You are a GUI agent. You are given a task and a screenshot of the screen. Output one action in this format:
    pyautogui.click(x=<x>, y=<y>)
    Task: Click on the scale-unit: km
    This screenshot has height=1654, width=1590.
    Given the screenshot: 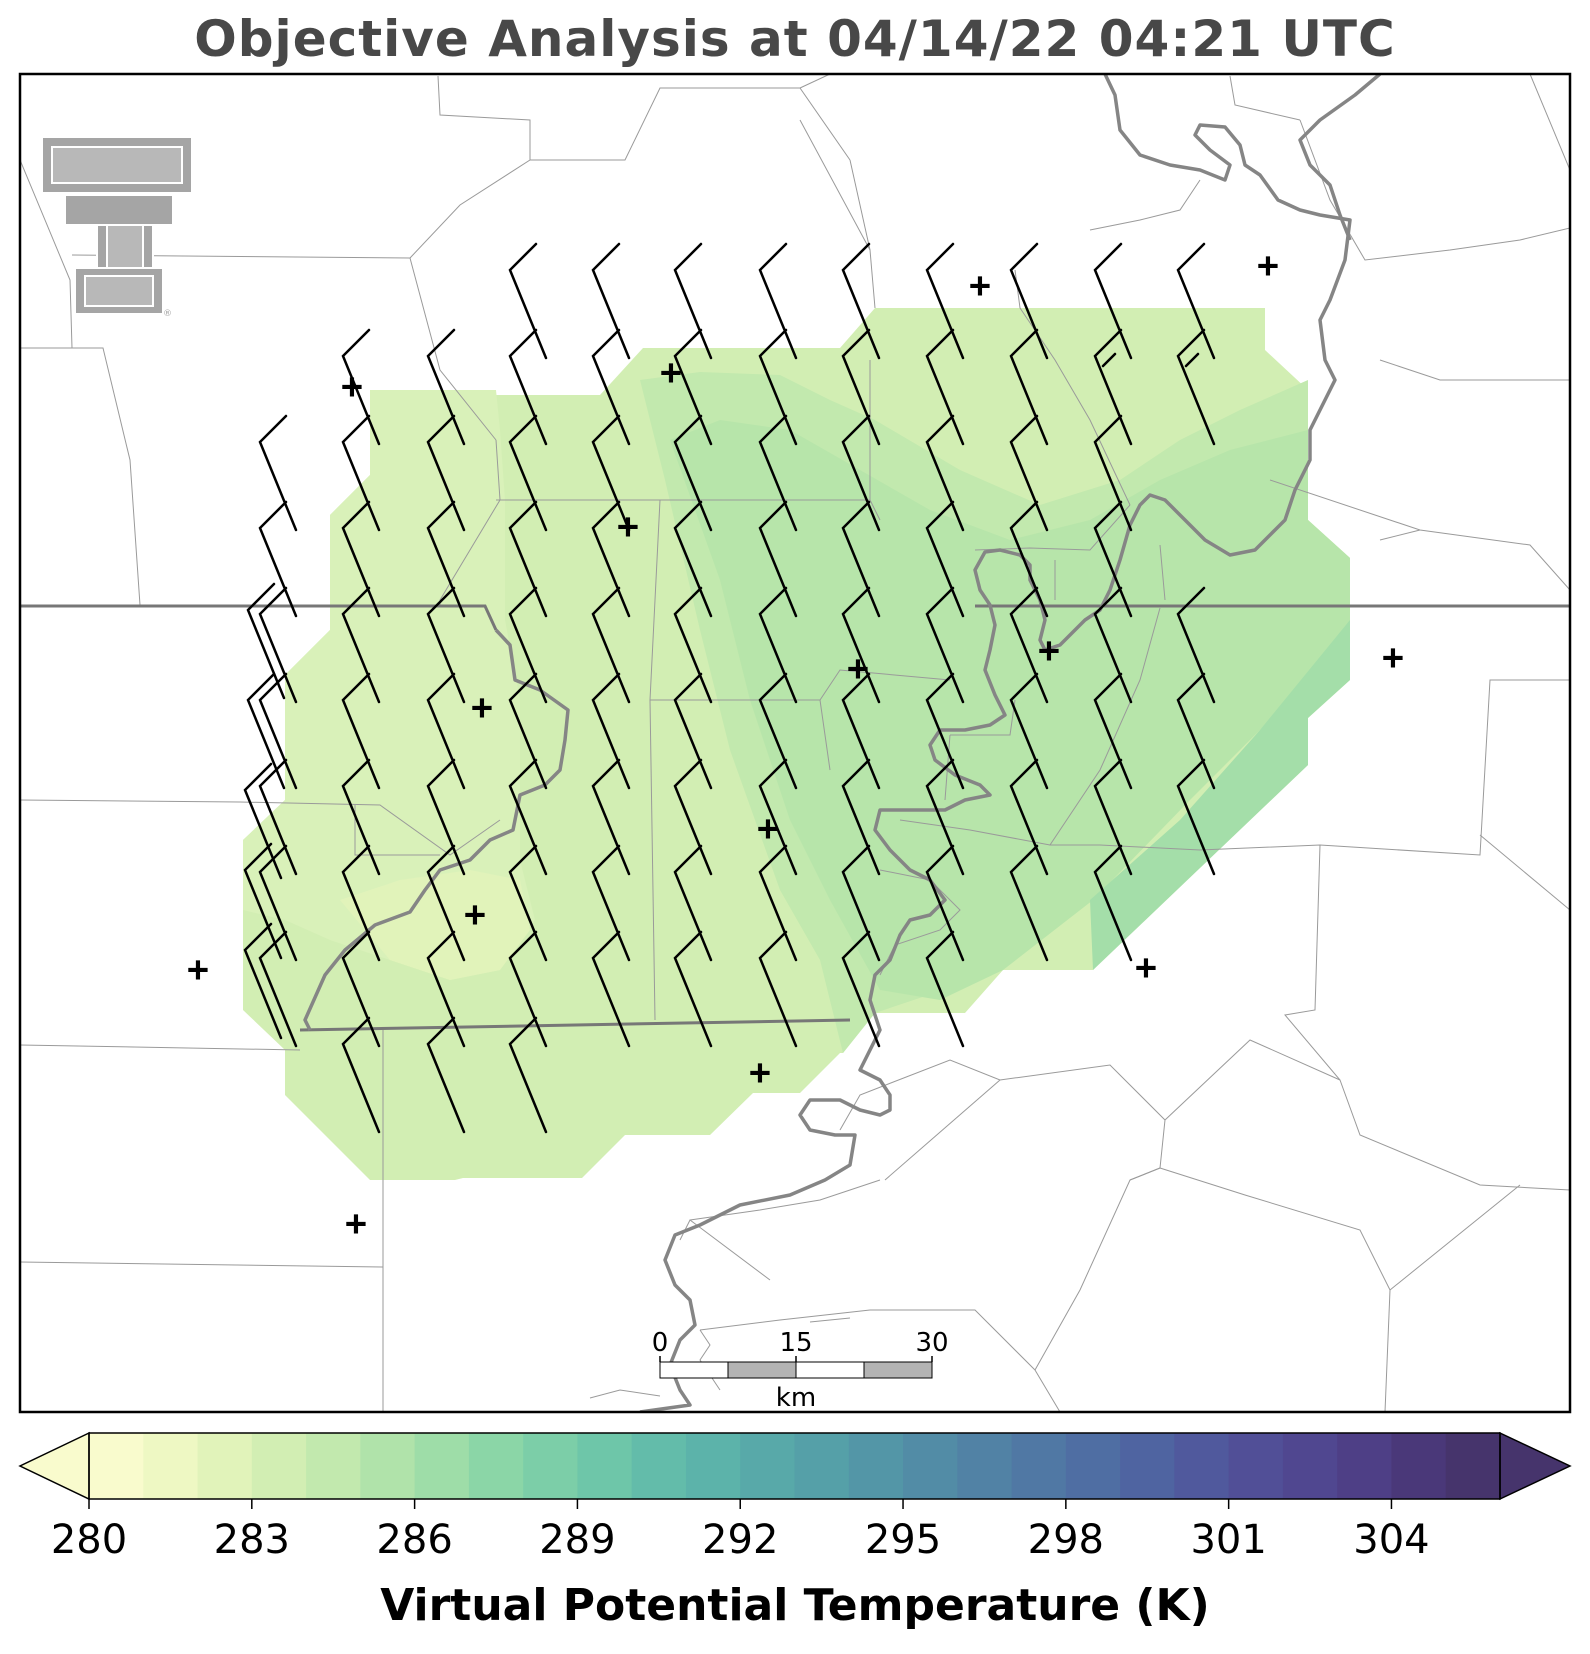 What is the action you would take?
    pyautogui.click(x=796, y=1398)
    